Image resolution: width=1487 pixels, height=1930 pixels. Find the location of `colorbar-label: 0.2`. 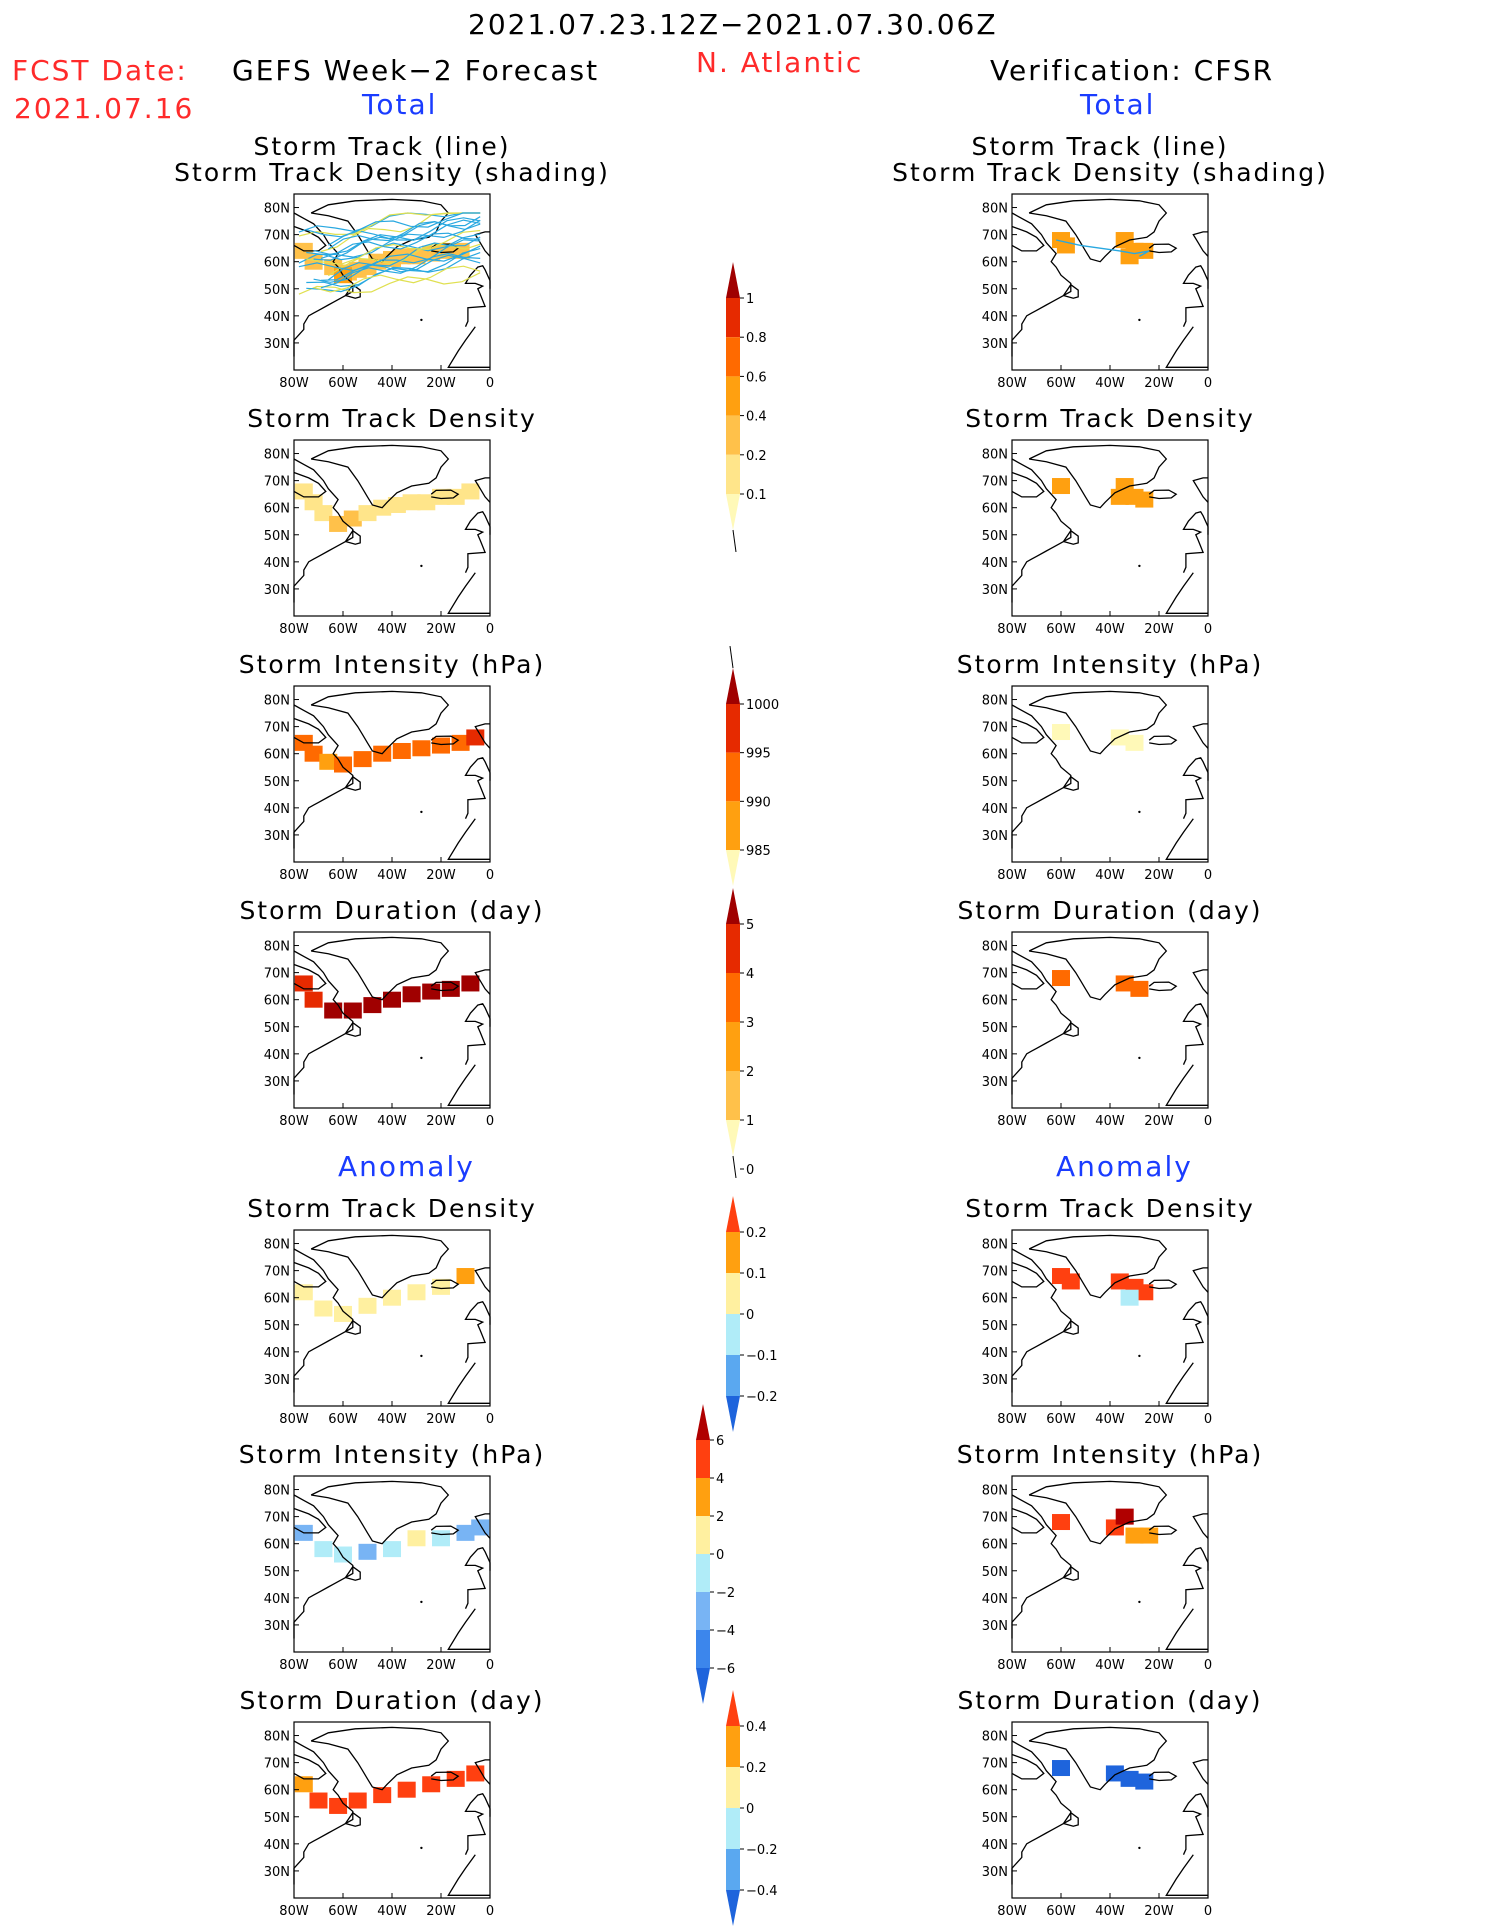

colorbar-label: 0.2 is located at coordinates (756, 1768).